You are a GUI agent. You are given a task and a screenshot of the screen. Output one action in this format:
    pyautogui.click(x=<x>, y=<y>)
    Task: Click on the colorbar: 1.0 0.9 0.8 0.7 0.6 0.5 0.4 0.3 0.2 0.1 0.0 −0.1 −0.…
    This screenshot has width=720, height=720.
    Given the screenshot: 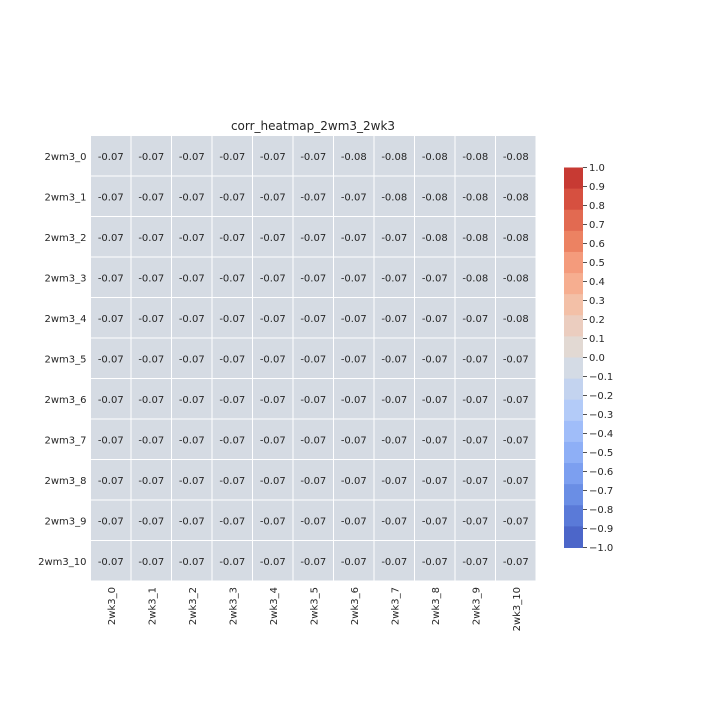 What is the action you would take?
    pyautogui.click(x=588, y=358)
    